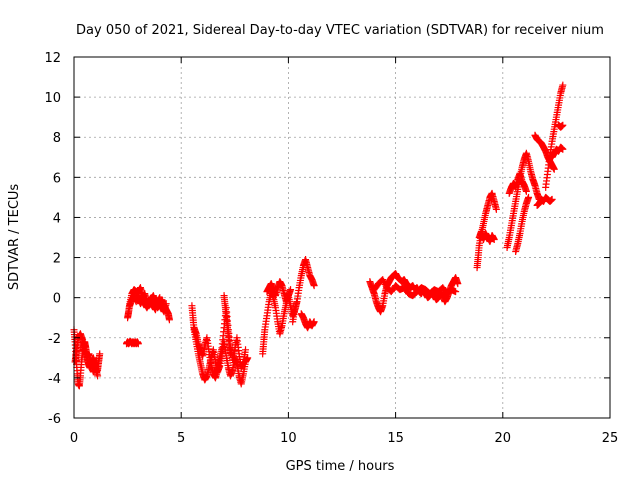  I want to click on y-tick-label: -6, so click(54, 419).